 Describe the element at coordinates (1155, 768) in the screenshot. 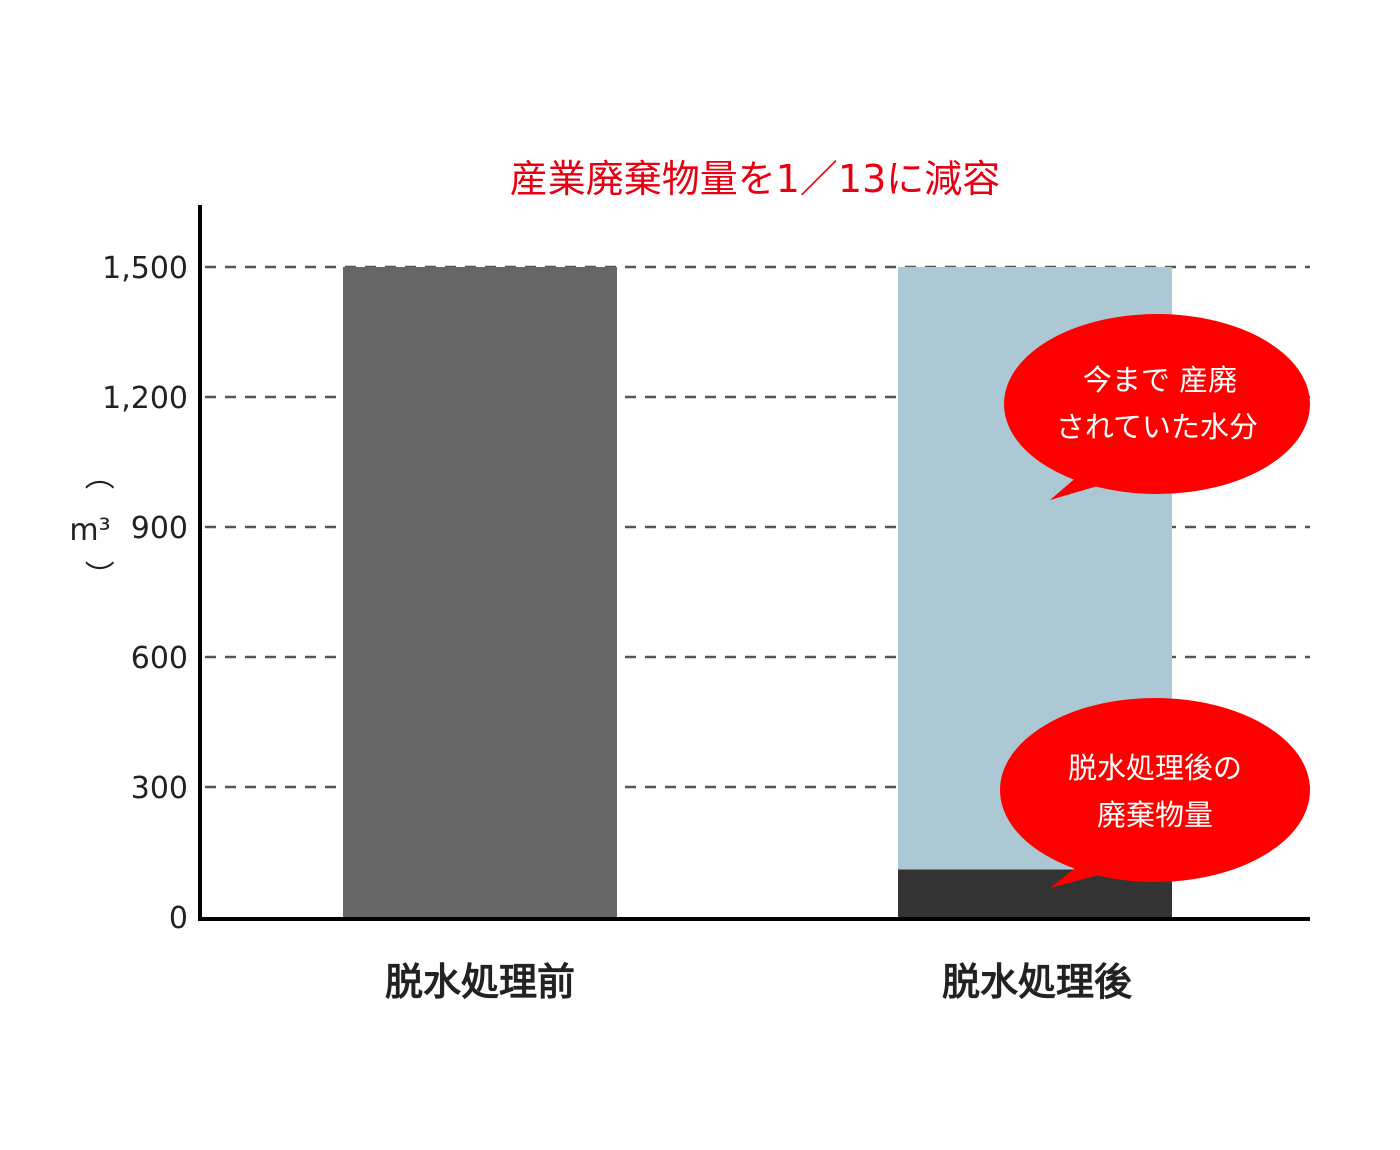

I see `callout-waste-line-1: 脱水処理後の` at that location.